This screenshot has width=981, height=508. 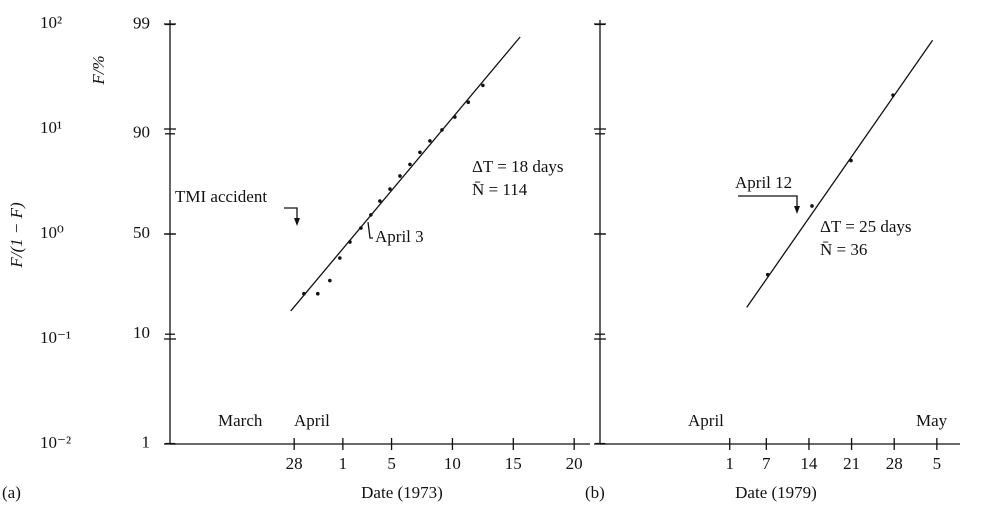 What do you see at coordinates (141, 132) in the screenshot?
I see `y2-tick-label: 90` at bounding box center [141, 132].